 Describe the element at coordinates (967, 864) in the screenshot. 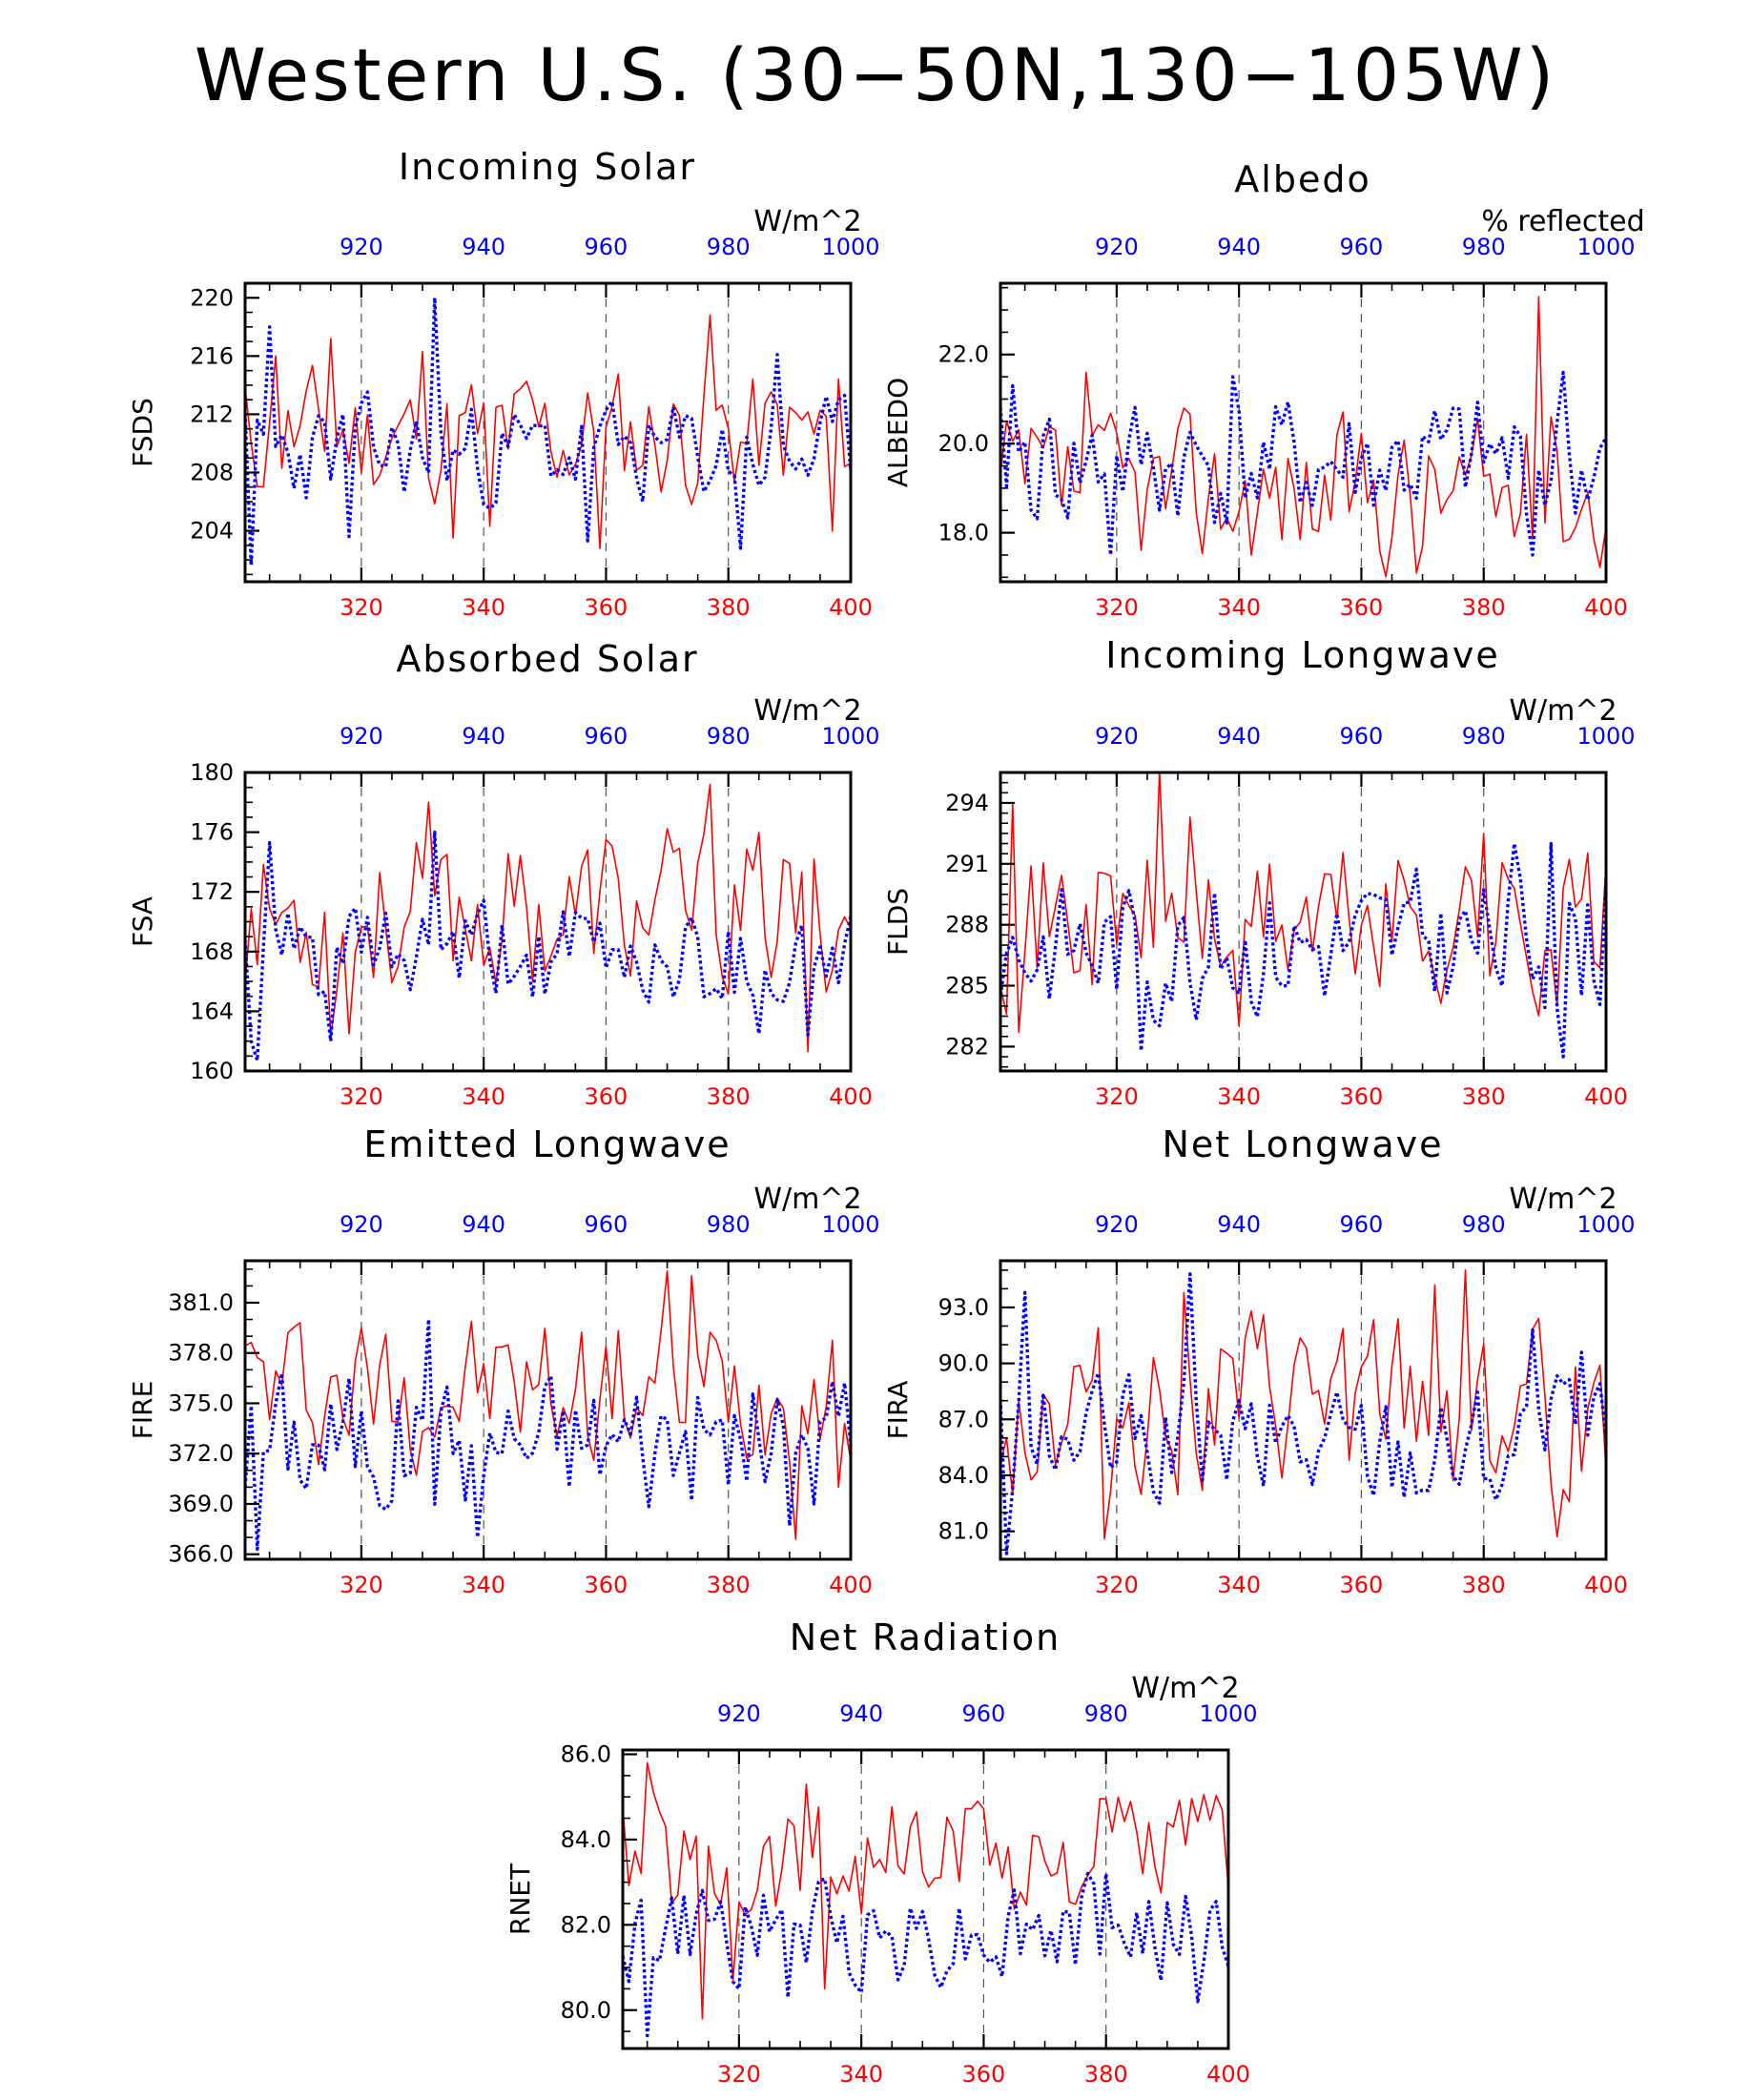

I see `y-tick-label: 291` at that location.